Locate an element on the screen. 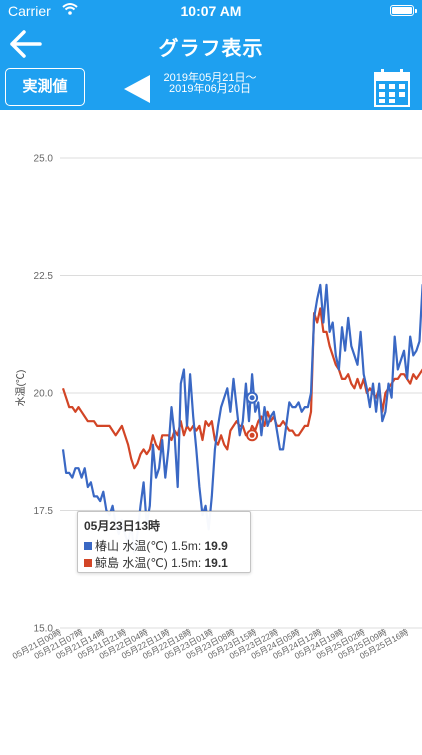 The height and width of the screenshot is (755, 422). carrier-label: Carrier is located at coordinates (29, 11).